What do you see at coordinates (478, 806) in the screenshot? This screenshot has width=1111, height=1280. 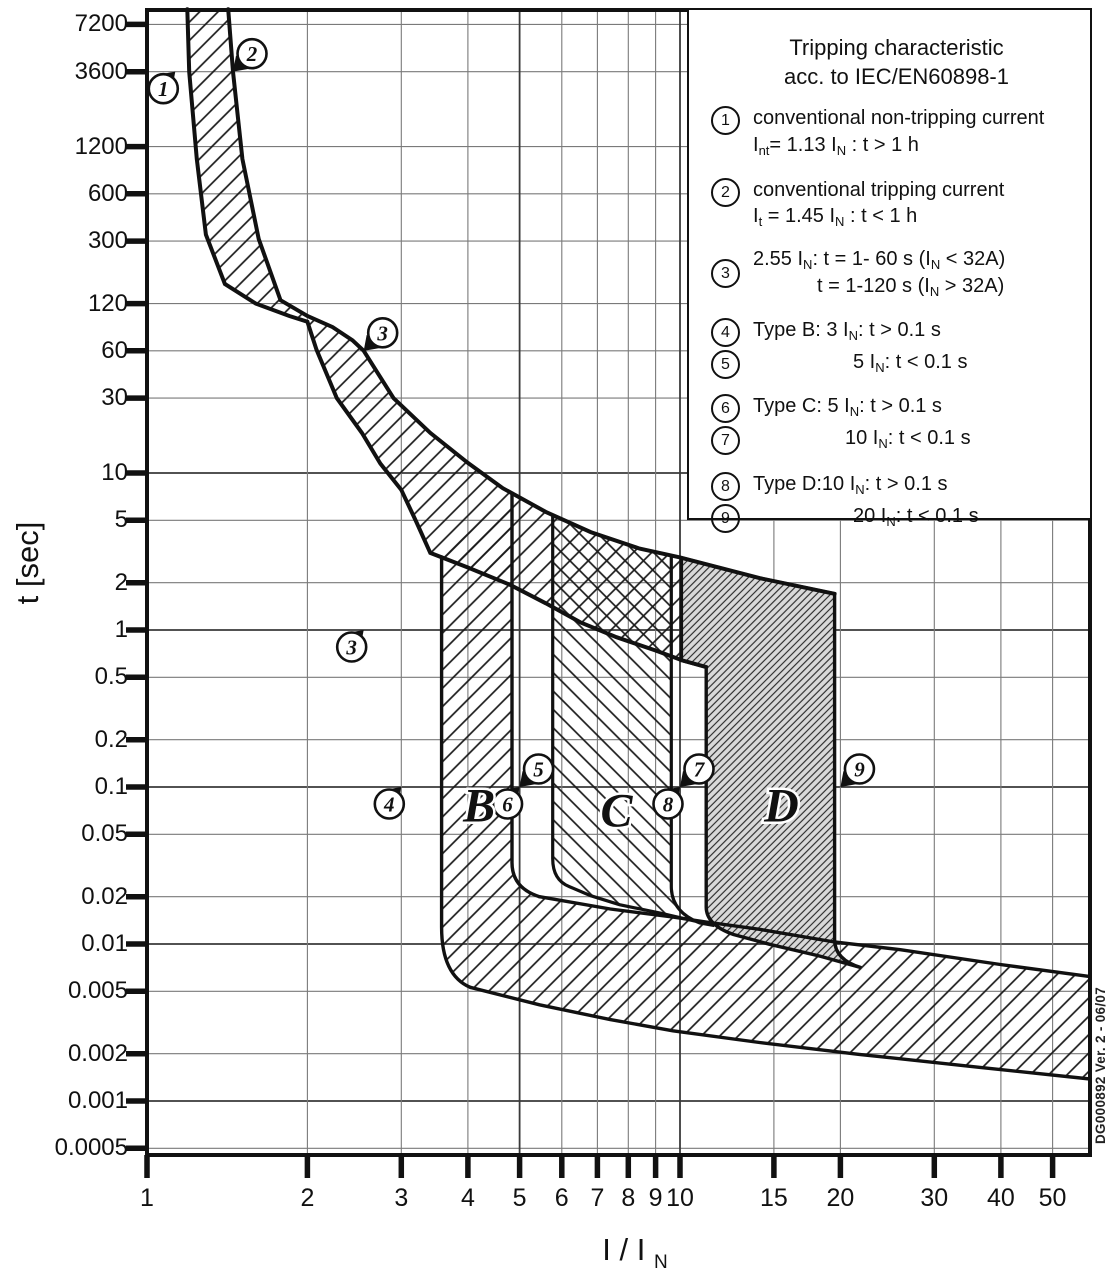 I see `region-label-B: B` at bounding box center [478, 806].